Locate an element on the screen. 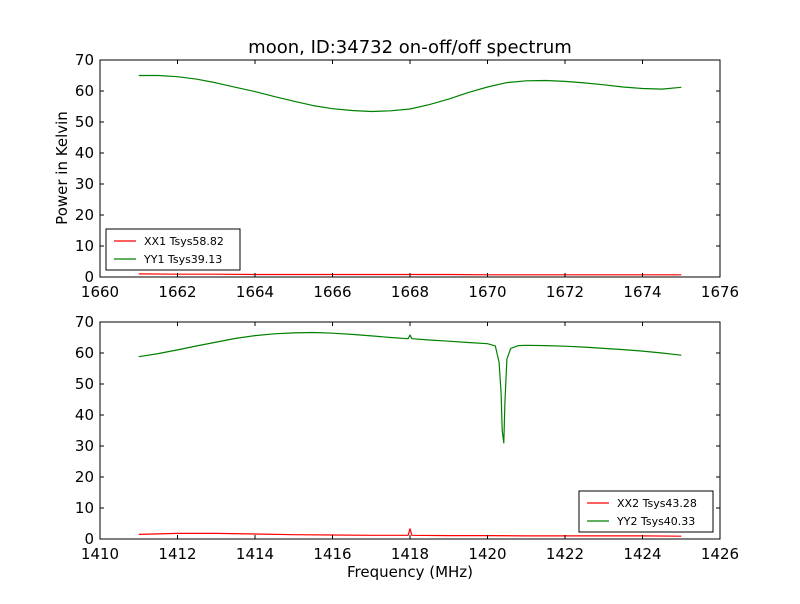 Image resolution: width=800 pixels, height=604 pixels. x-tick-label: 1424 is located at coordinates (642, 554).